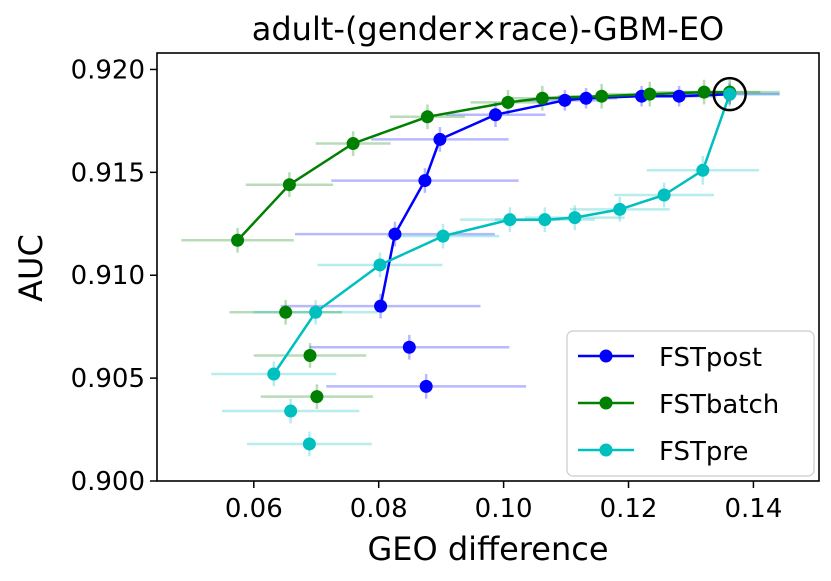  What do you see at coordinates (108, 276) in the screenshot?
I see `y-tick-label: 0.910` at bounding box center [108, 276].